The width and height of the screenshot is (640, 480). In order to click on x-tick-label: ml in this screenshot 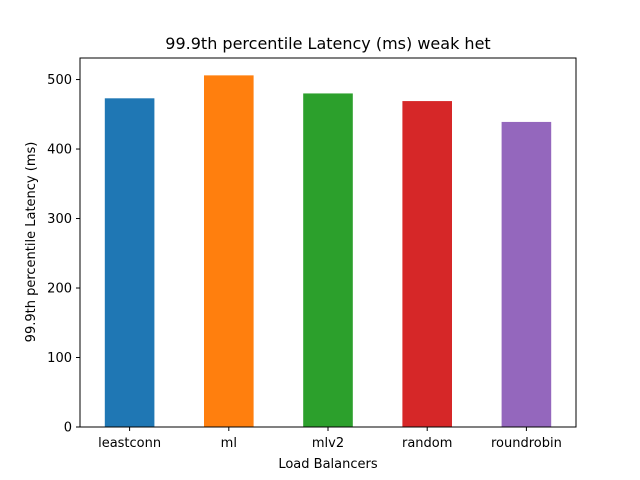, I will do `click(229, 443)`.